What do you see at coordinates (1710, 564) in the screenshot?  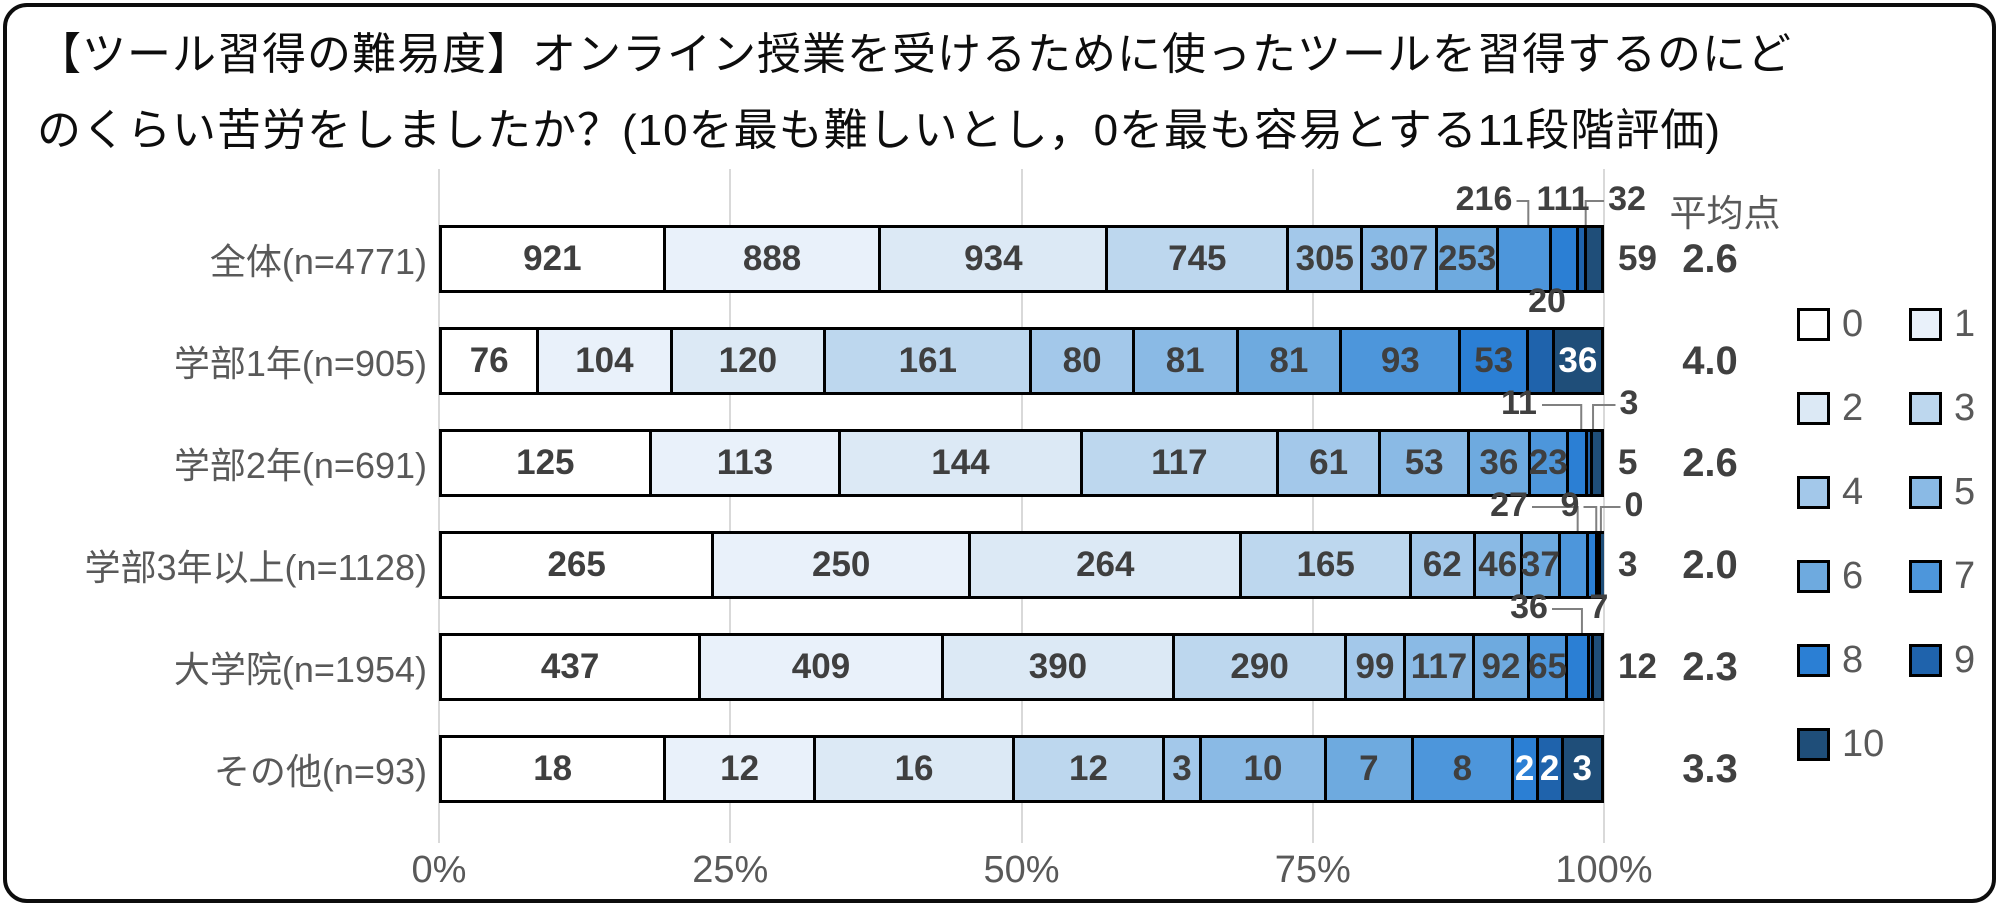 I see `mean-value: 2.0` at bounding box center [1710, 564].